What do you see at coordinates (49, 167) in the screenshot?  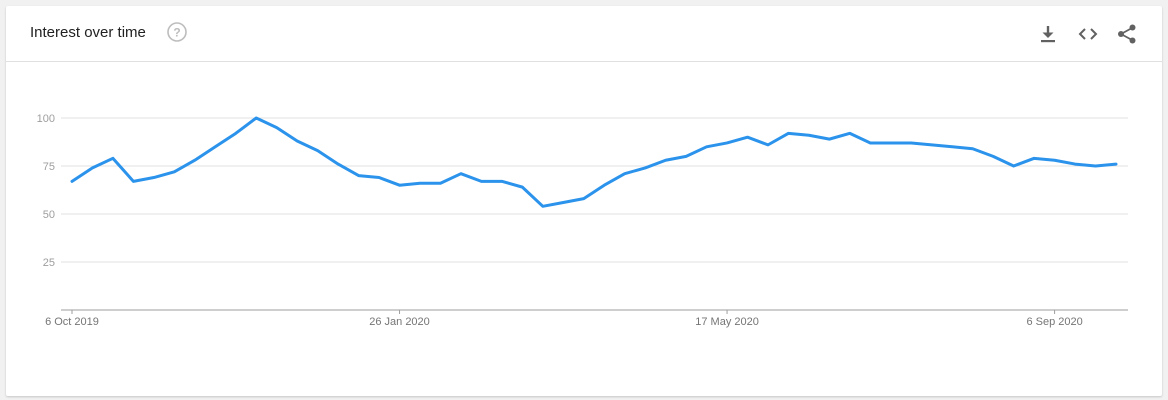 I see `y-tick-label: 75` at bounding box center [49, 167].